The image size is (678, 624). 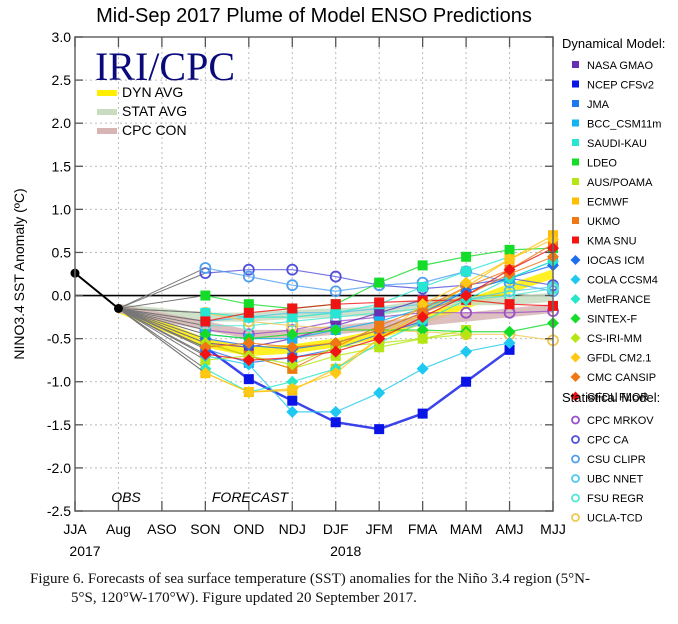 I want to click on obs-annotation: OBS, so click(x=126, y=497).